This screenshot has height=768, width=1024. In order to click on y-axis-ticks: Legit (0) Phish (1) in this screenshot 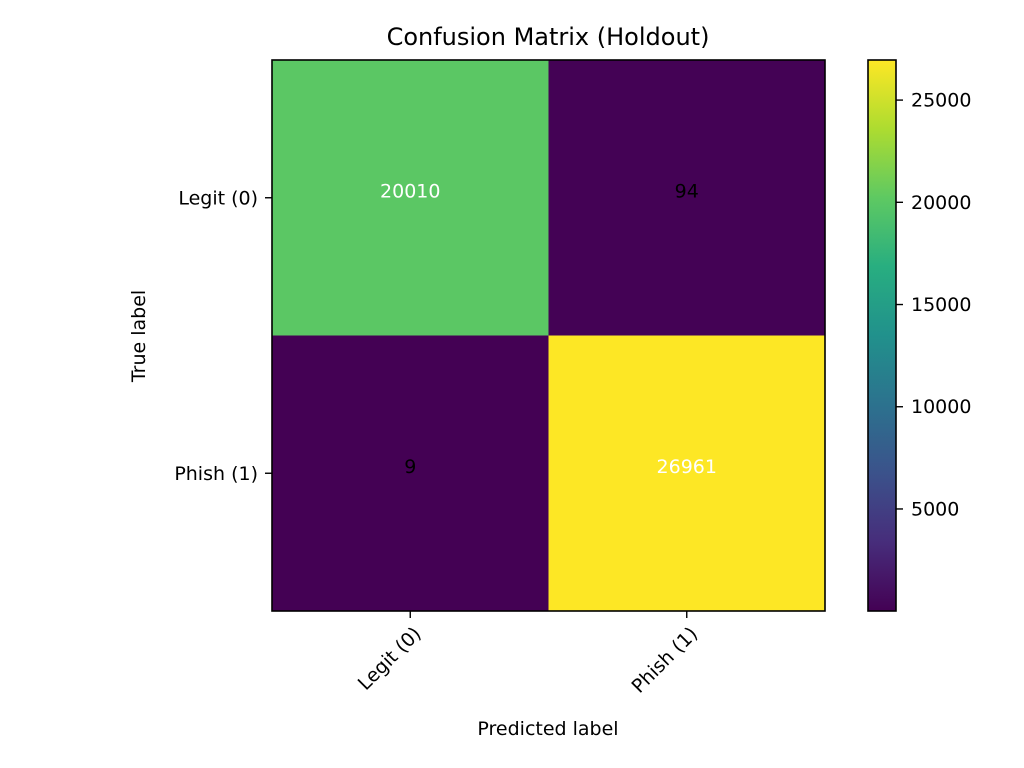, I will do `click(223, 336)`.